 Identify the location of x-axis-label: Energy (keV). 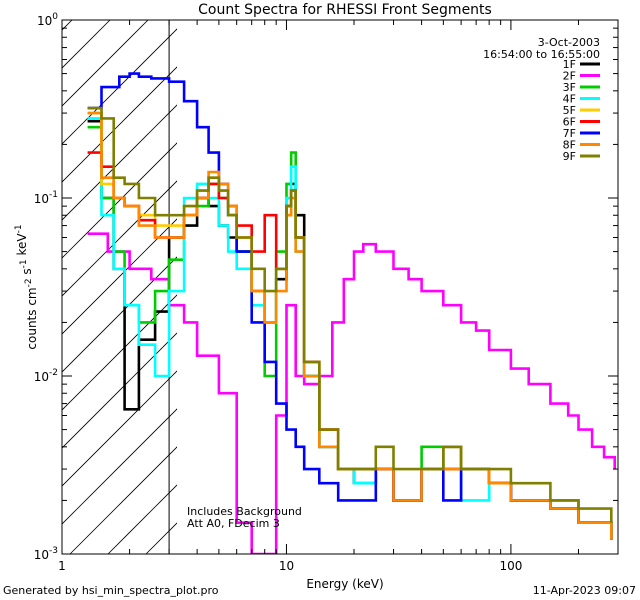
(344, 584).